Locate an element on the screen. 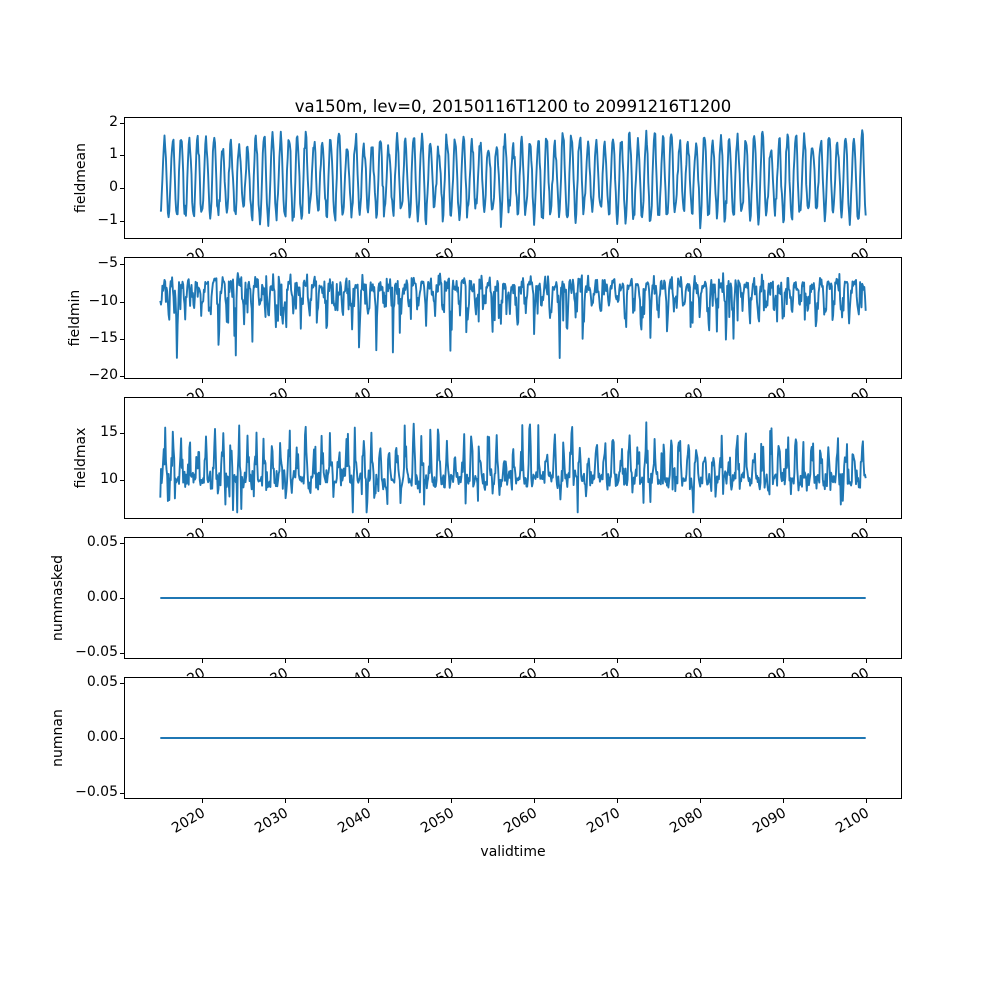  x-axis-label: validtime is located at coordinates (513, 852).